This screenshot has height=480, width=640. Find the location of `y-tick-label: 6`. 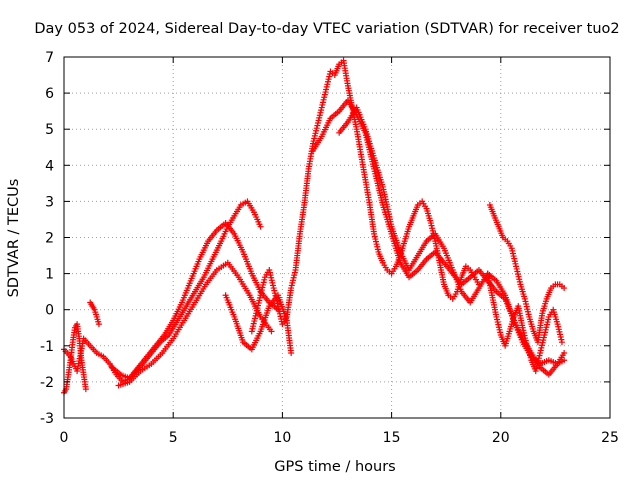

y-tick-label: 6 is located at coordinates (49, 94).